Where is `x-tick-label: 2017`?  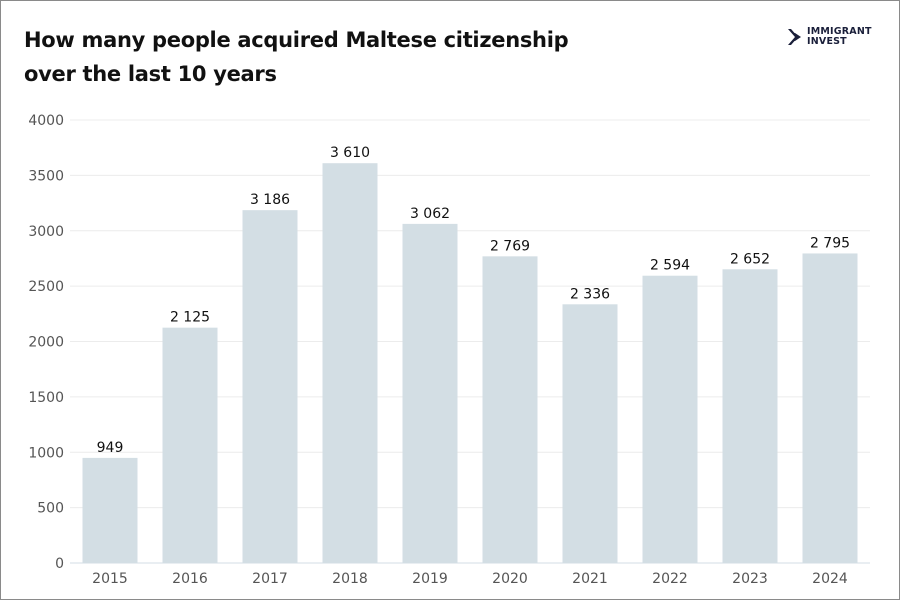
x-tick-label: 2017 is located at coordinates (270, 579).